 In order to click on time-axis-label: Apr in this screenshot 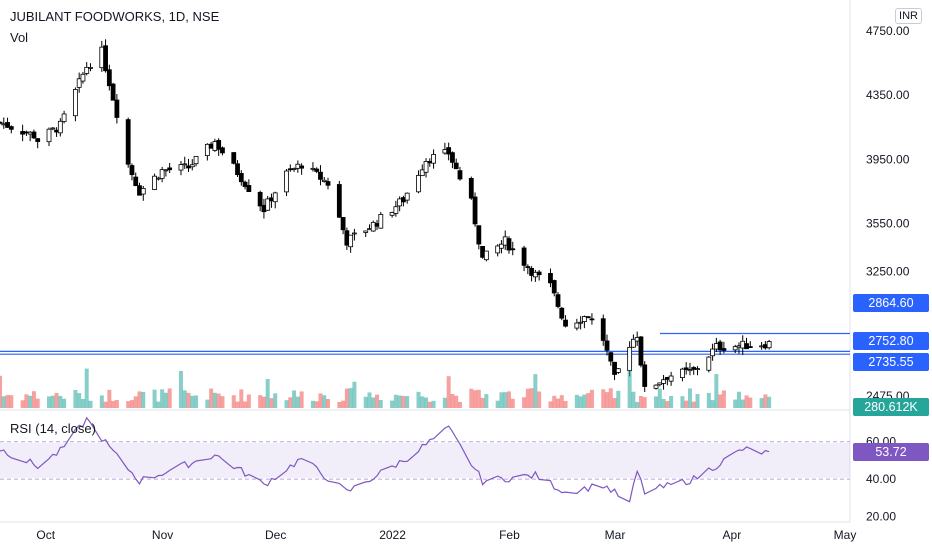, I will do `click(732, 535)`.